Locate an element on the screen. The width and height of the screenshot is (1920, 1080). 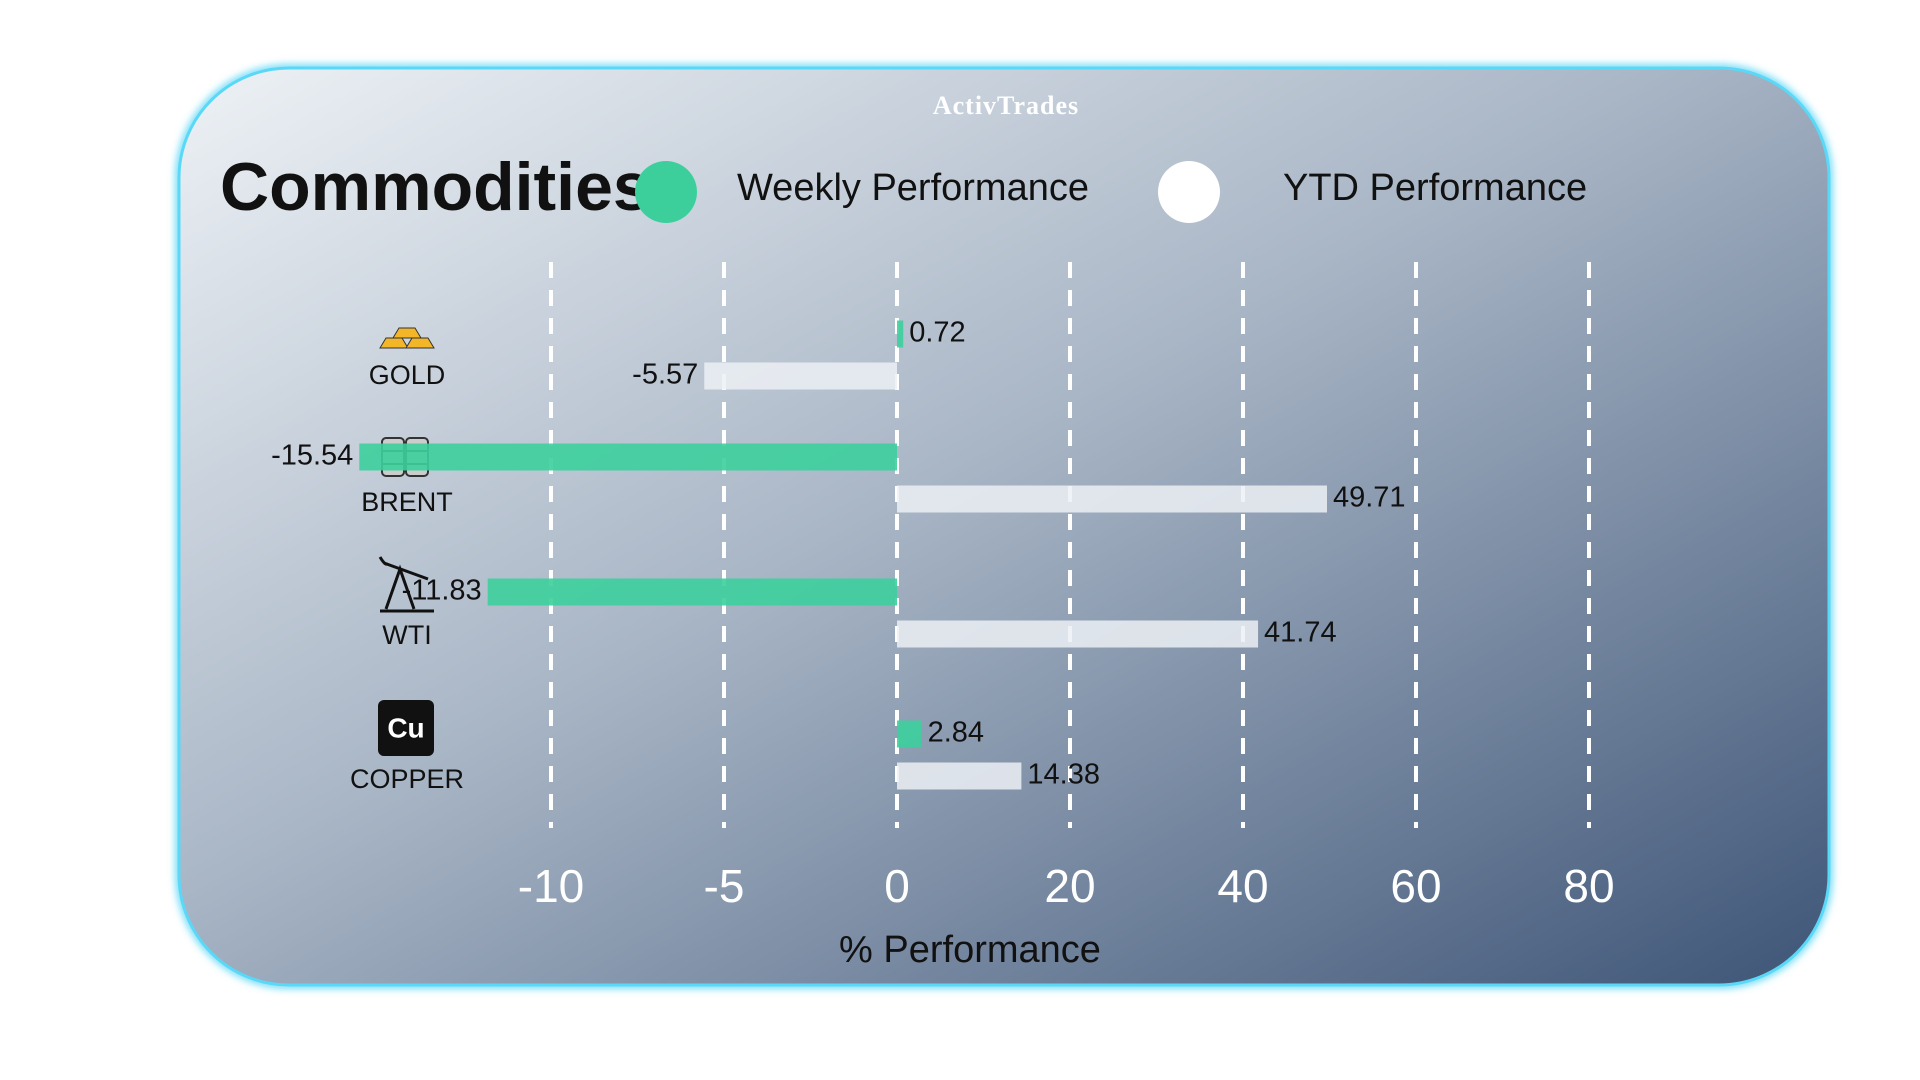
wti-icon is located at coordinates (406, 584).